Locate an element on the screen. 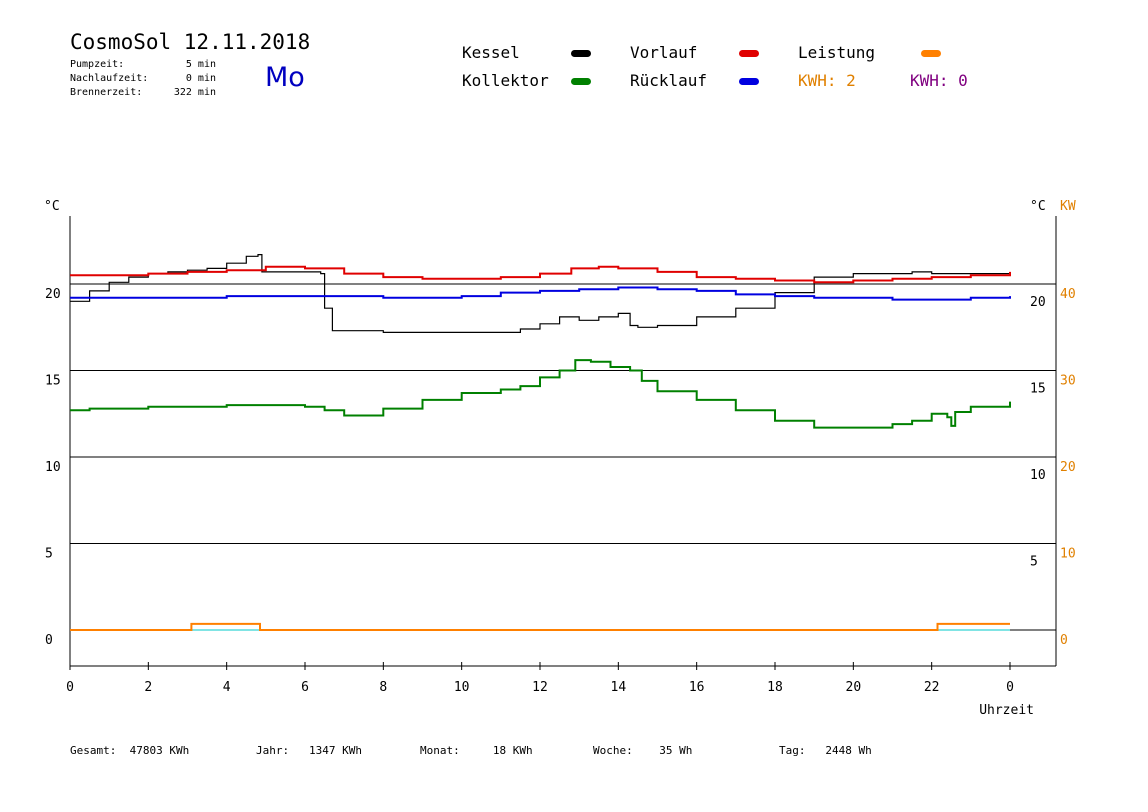  stat-nachlaufzeit: Nachlaufzeit: is located at coordinates (109, 79).